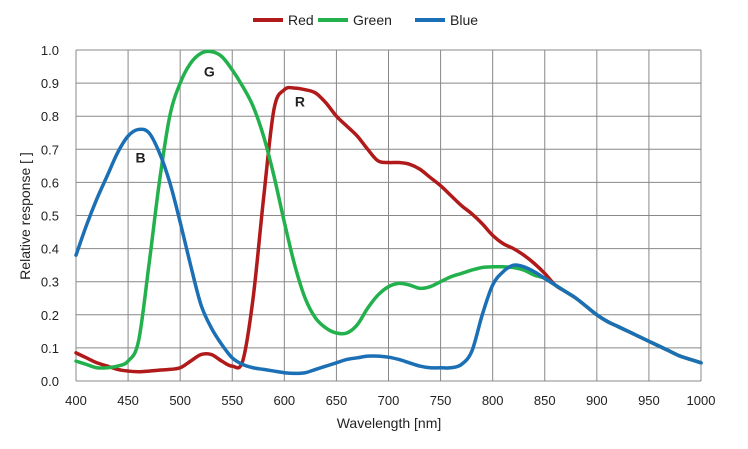 The height and width of the screenshot is (449, 748). Describe the element at coordinates (441, 400) in the screenshot. I see `x-tick-label: 750` at that location.